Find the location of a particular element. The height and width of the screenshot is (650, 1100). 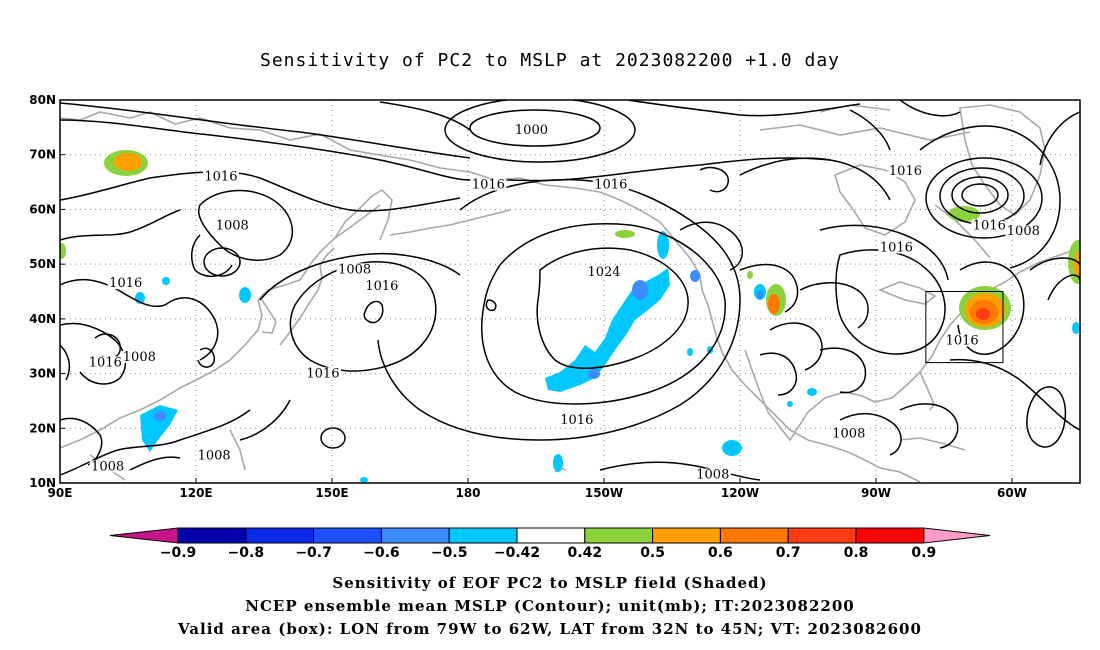

colorbar-label: −0.42 is located at coordinates (517, 553).